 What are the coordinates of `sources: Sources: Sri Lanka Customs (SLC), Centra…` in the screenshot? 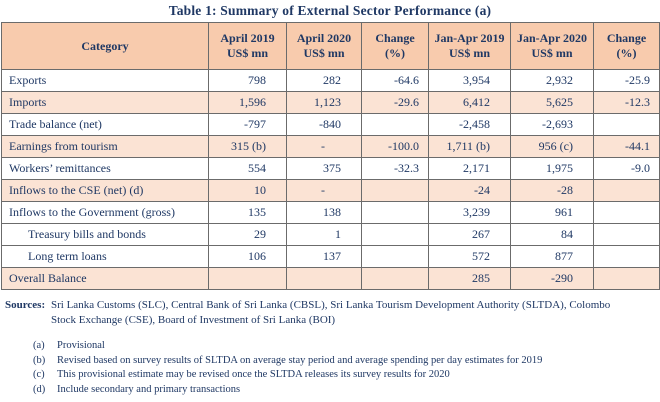 It's located at (330, 313).